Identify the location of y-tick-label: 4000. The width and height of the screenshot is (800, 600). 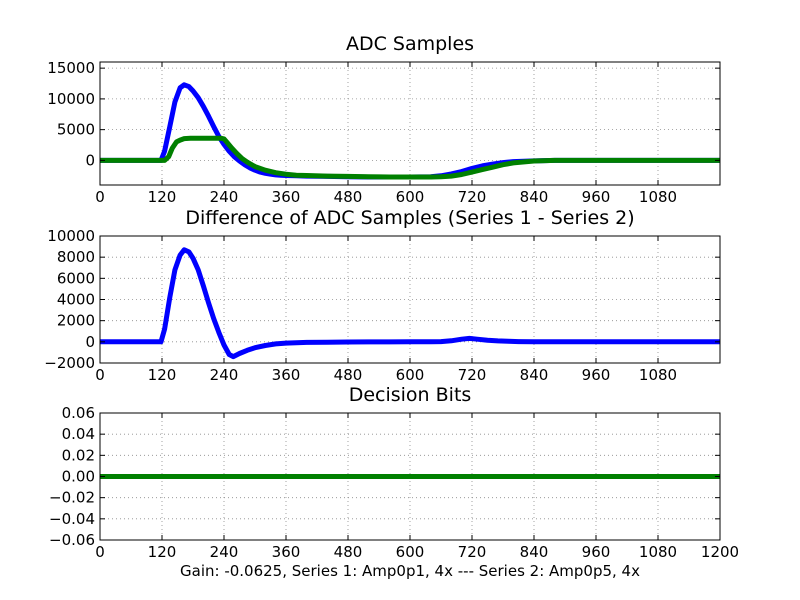
(76, 300).